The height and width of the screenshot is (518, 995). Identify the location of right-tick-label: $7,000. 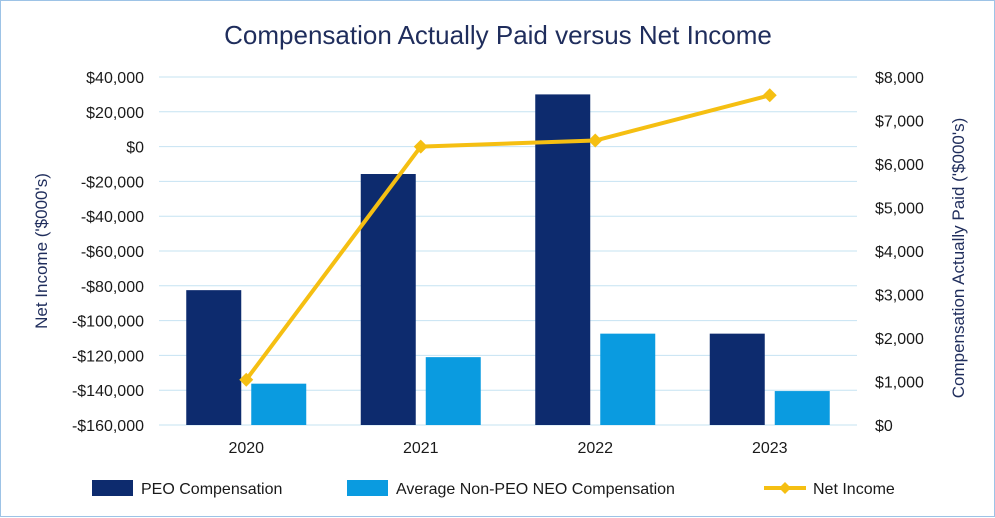
(899, 122).